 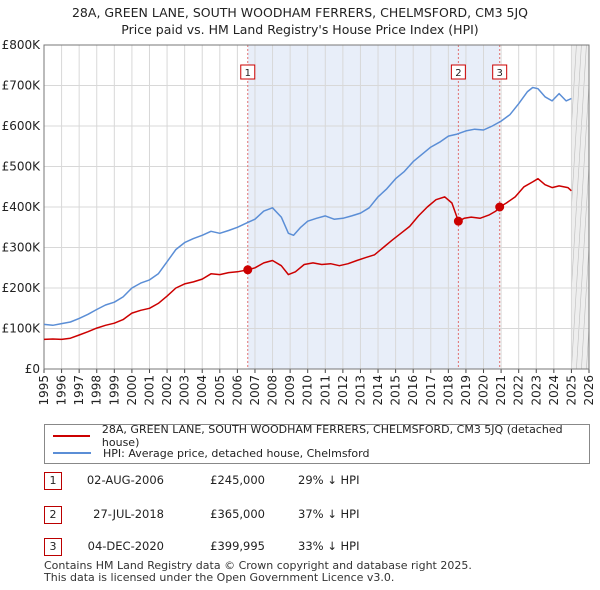 What do you see at coordinates (360, 390) in the screenshot?
I see `x-tick-label: 2013` at bounding box center [360, 390].